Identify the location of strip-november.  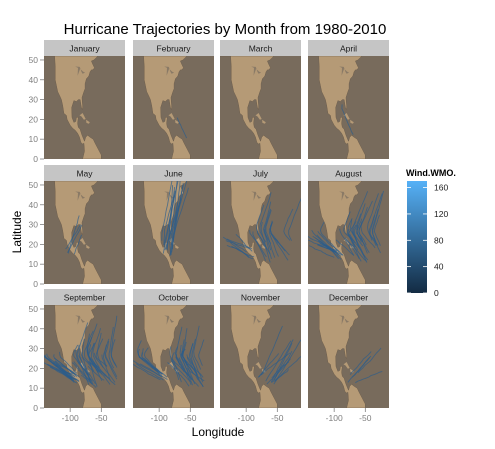
(260, 297).